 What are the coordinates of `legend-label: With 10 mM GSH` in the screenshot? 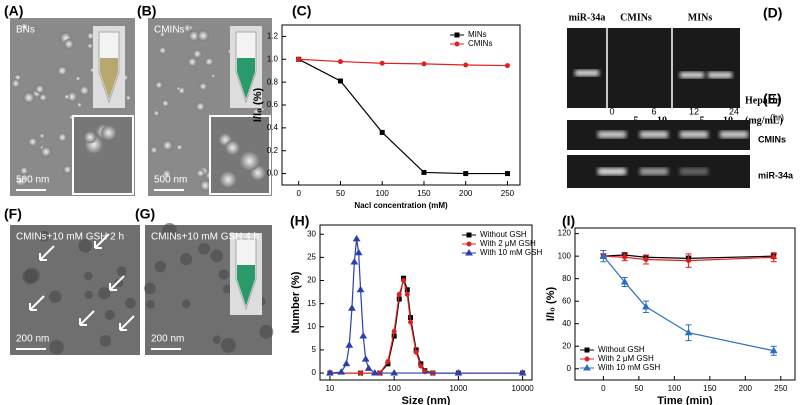 It's located at (511, 252).